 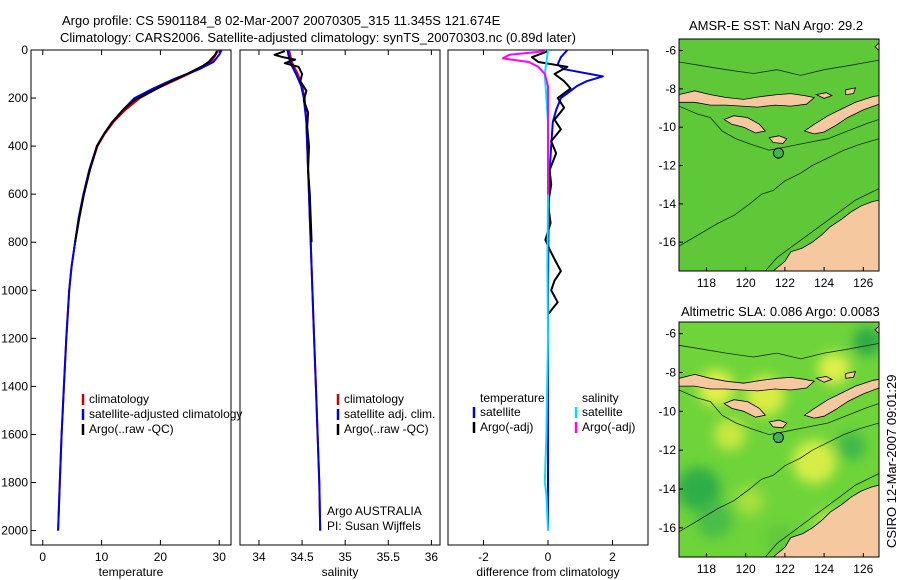 I want to click on difference-xtick-label: 0, so click(x=548, y=557).